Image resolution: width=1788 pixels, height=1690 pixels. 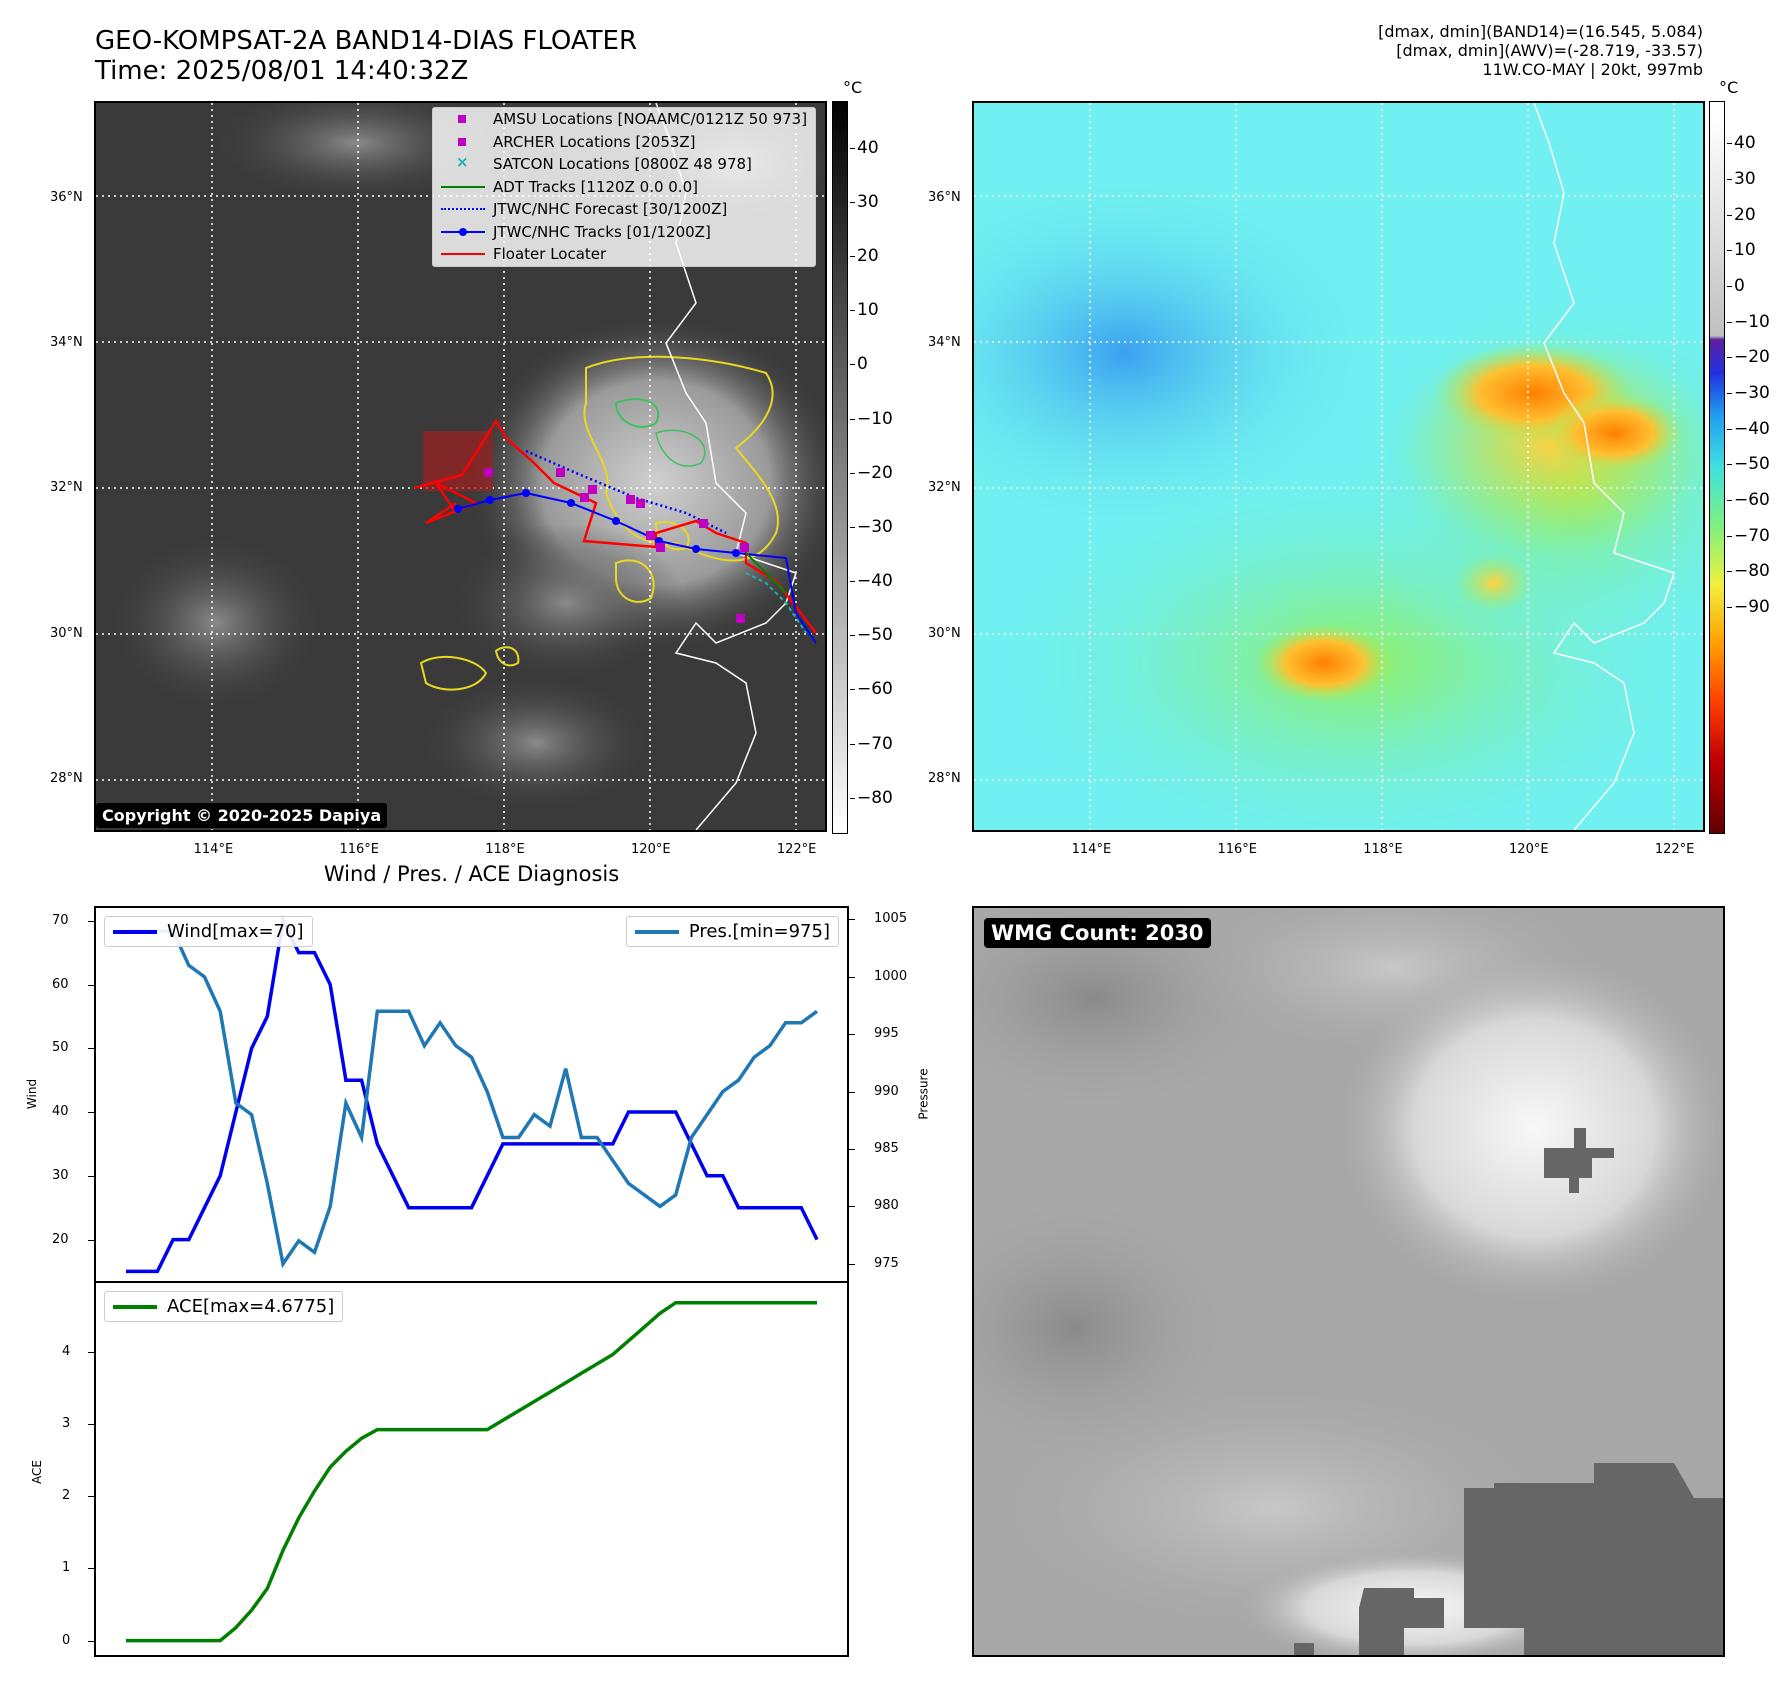 I want to click on cold-top-region, so click(x=1324, y=663).